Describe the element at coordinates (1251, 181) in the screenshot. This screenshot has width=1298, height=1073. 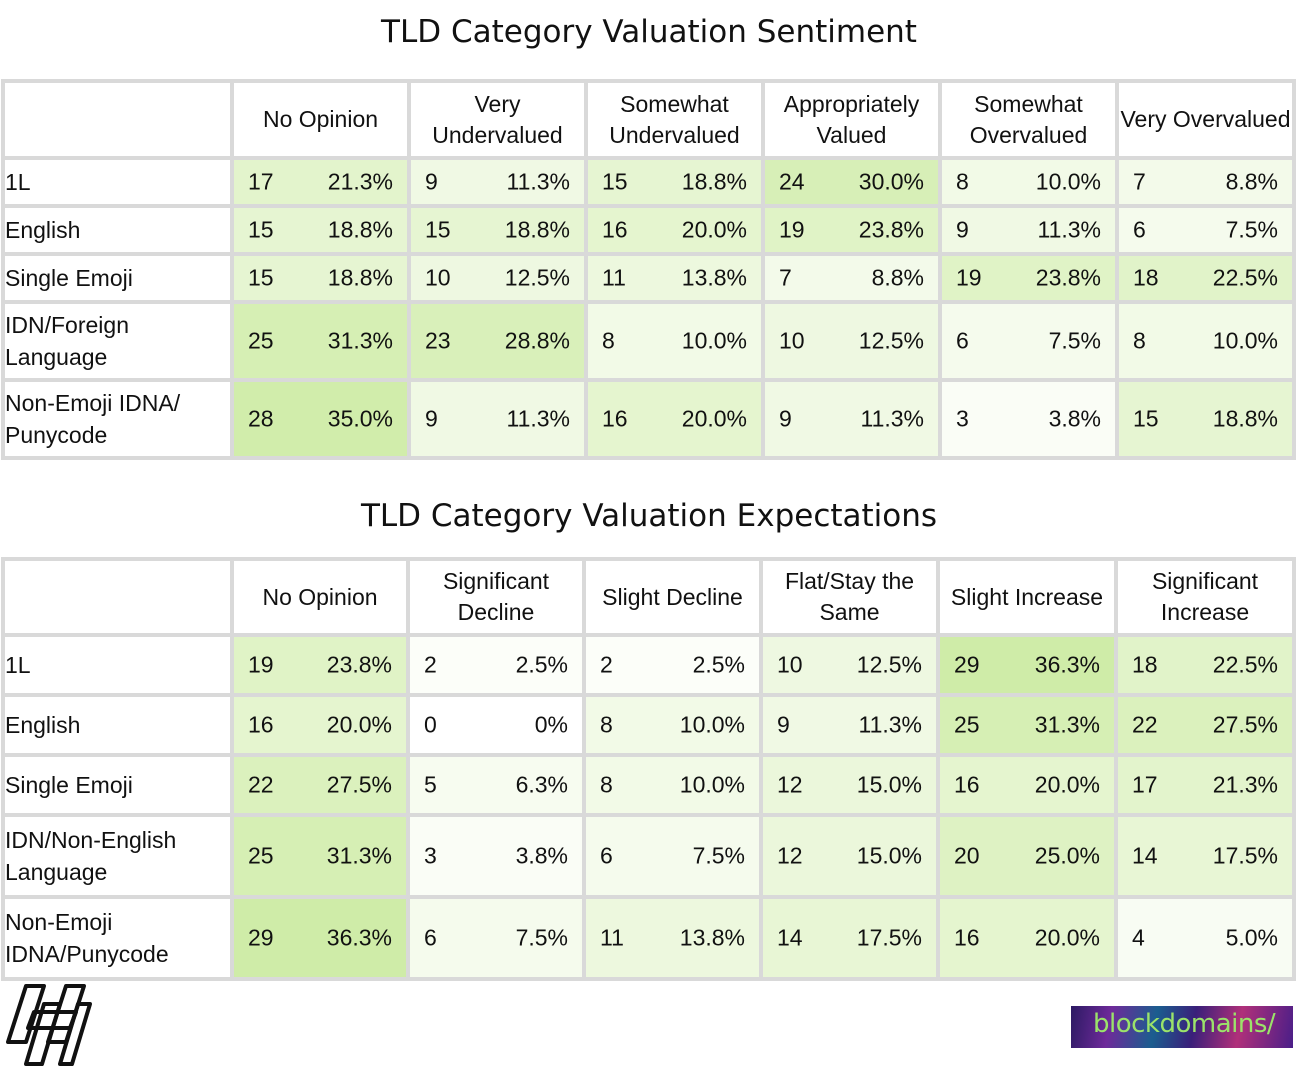
I see `cell-percent: 8.8%` at that location.